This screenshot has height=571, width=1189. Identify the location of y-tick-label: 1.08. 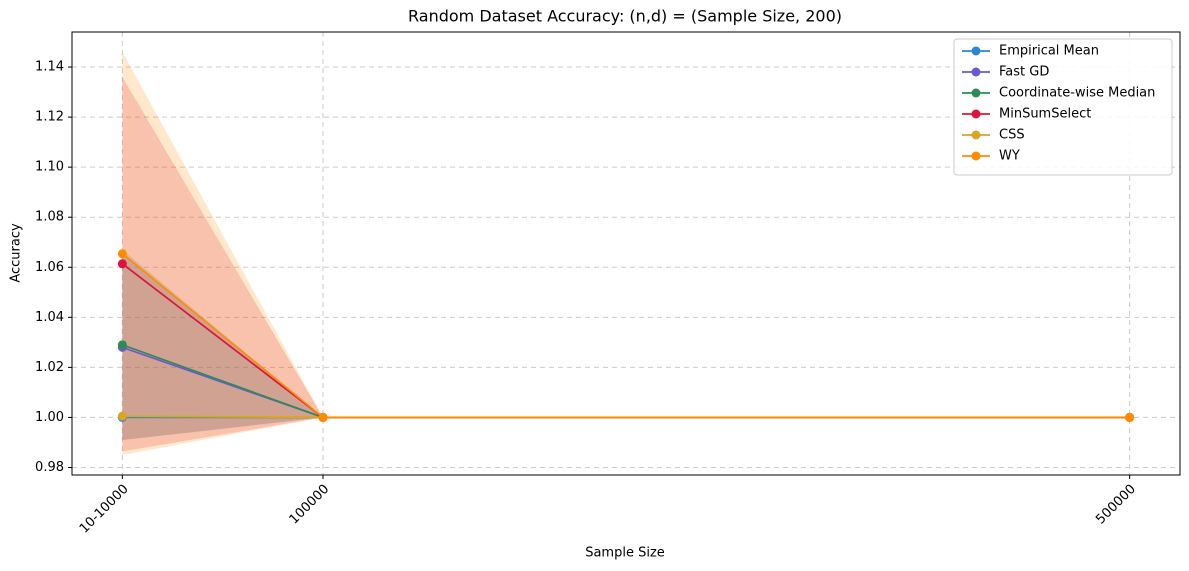
(49, 217).